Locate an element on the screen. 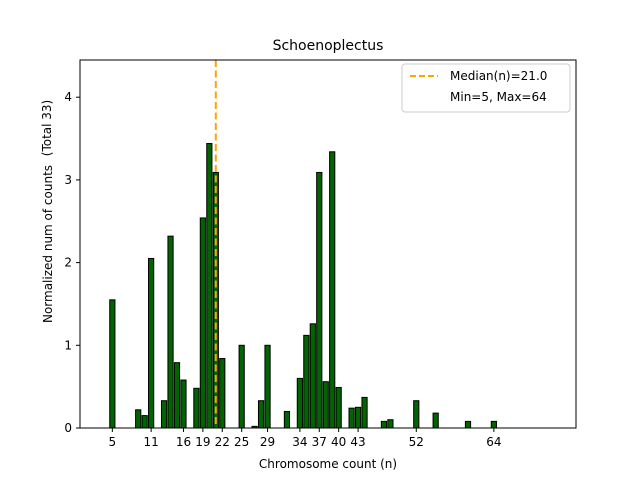 The height and width of the screenshot is (484, 640). x-tick-label: 43 is located at coordinates (357, 442).